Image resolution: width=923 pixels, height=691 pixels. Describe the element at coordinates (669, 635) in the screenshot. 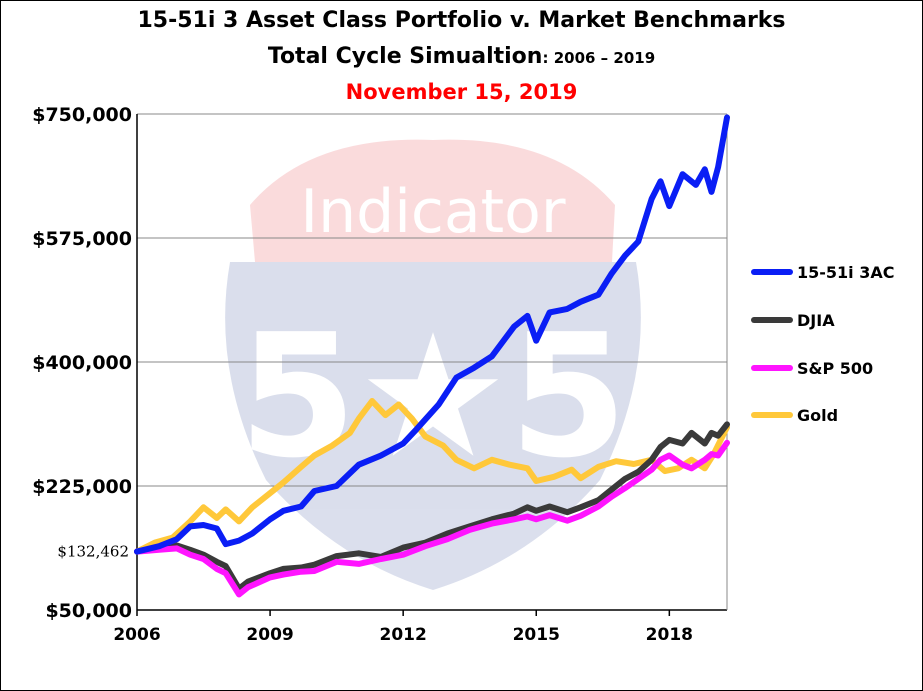

I see `x-tick-label: 2018` at that location.